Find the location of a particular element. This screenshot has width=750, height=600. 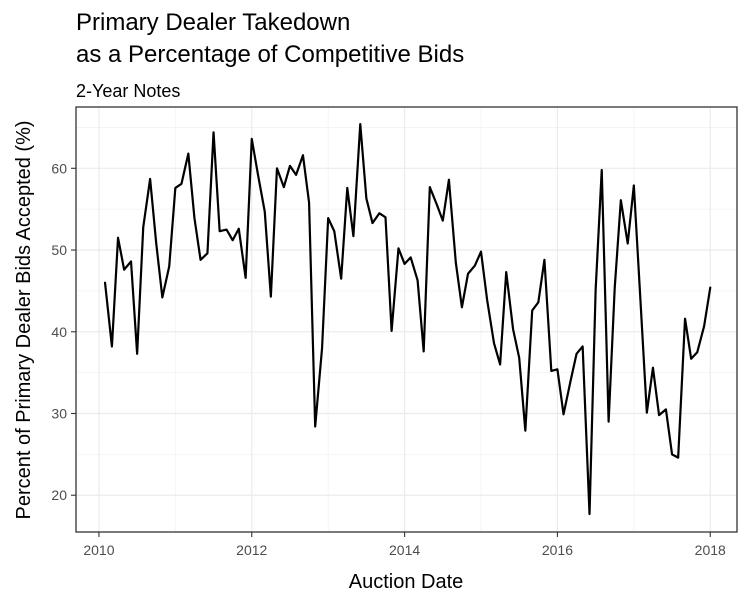

y-axis: 20 30 40 50 60 is located at coordinates (63, 331).